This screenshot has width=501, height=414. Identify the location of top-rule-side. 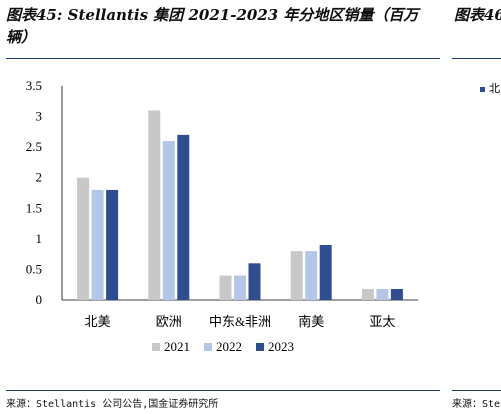
(476, 58).